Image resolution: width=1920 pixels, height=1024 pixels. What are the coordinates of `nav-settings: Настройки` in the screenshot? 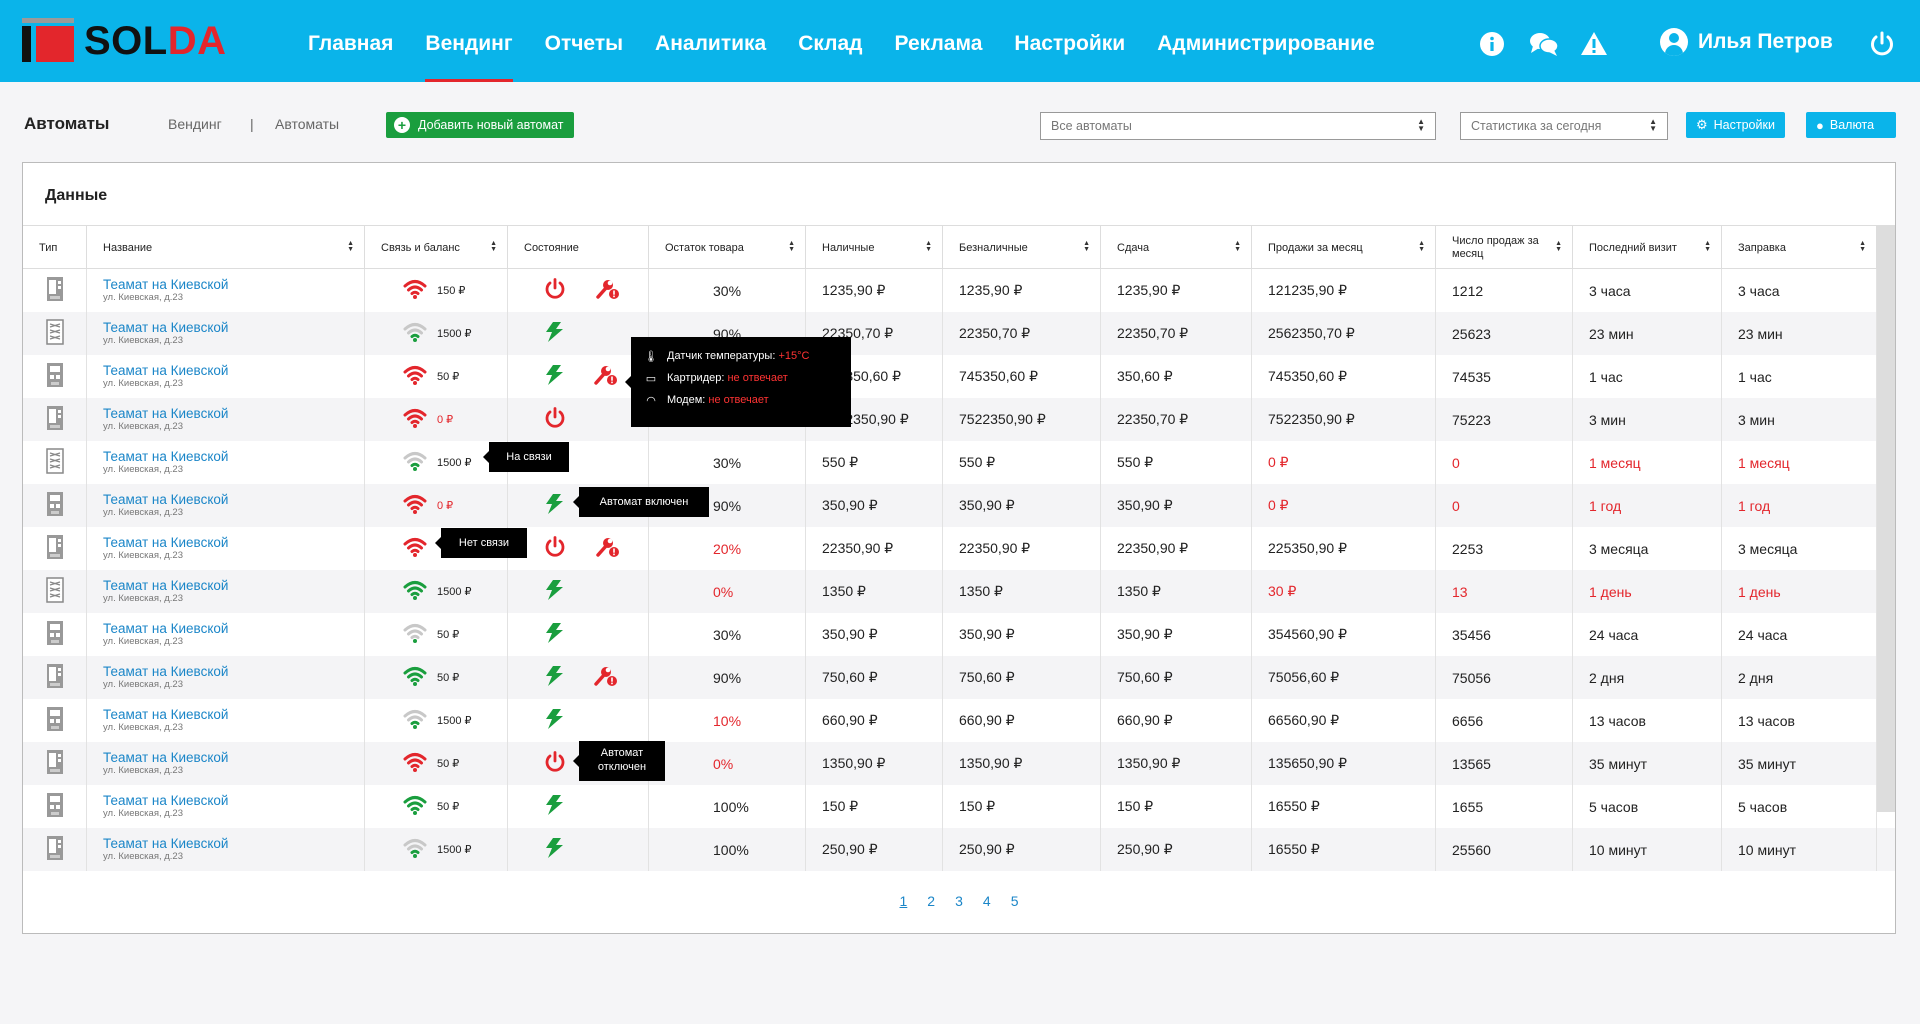 It's located at (1070, 43).